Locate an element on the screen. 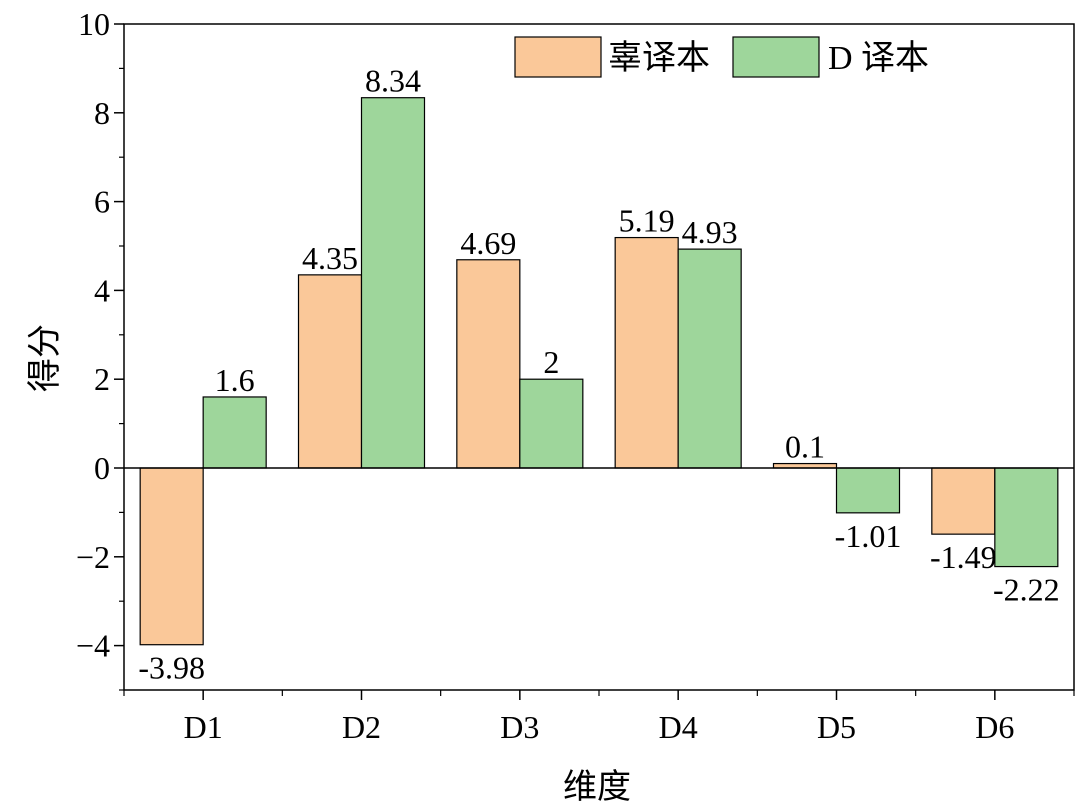 The height and width of the screenshot is (812, 1075). data-label-d5-series-1: 0.1 is located at coordinates (805, 447).